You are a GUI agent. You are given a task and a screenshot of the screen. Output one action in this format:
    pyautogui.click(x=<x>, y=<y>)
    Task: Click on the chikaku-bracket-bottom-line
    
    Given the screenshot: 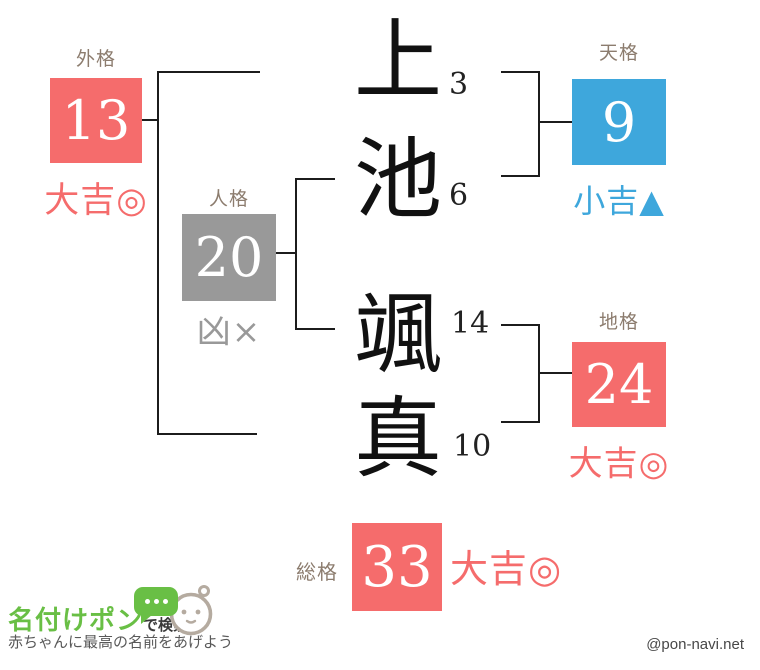 What is the action you would take?
    pyautogui.click(x=520, y=422)
    